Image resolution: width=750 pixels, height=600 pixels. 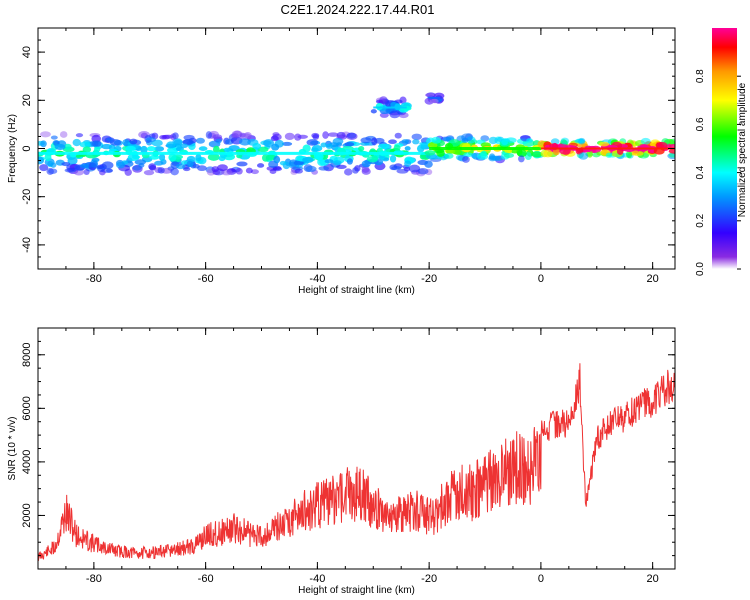 What do you see at coordinates (27, 355) in the screenshot?
I see `y-tick-label: 8000` at bounding box center [27, 355].